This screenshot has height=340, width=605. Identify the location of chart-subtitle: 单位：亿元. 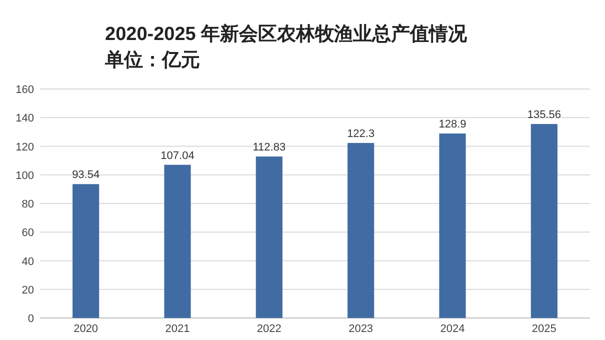
(152, 60).